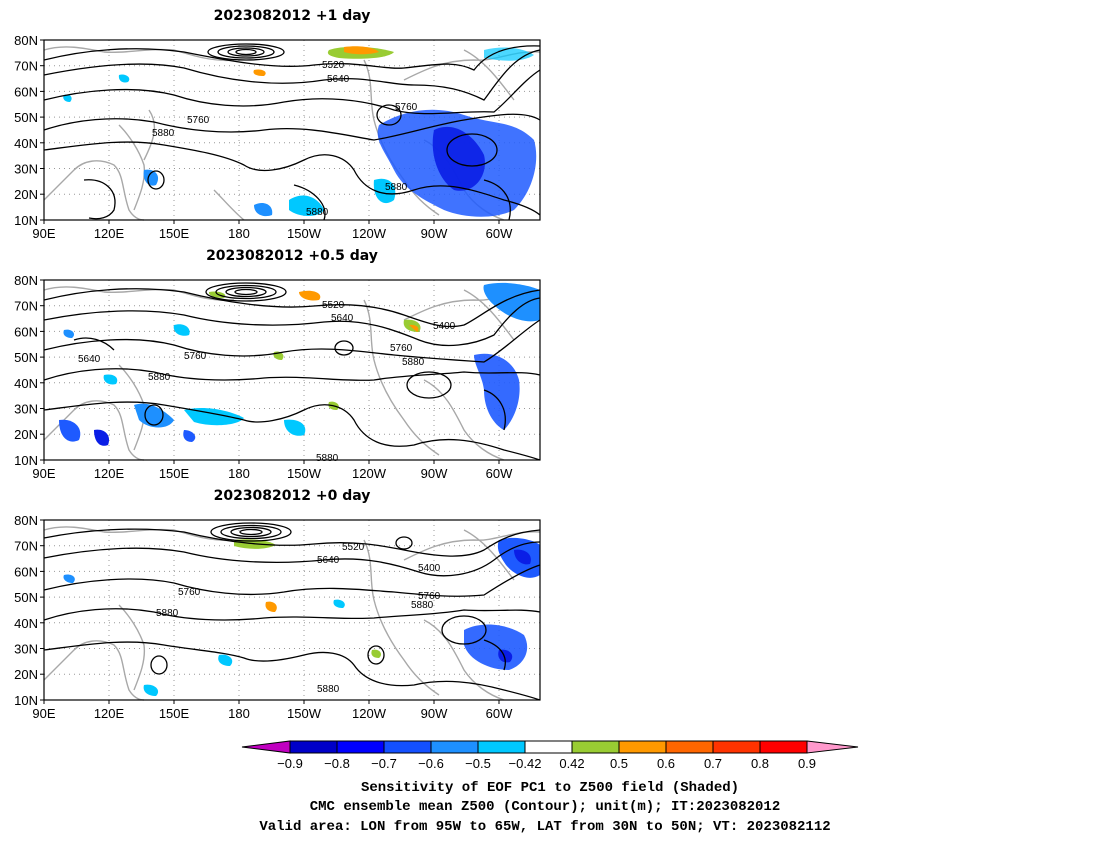 This screenshot has height=850, width=1100. Describe the element at coordinates (290, 763) in the screenshot. I see `colorbar-label: −0.9` at that location.